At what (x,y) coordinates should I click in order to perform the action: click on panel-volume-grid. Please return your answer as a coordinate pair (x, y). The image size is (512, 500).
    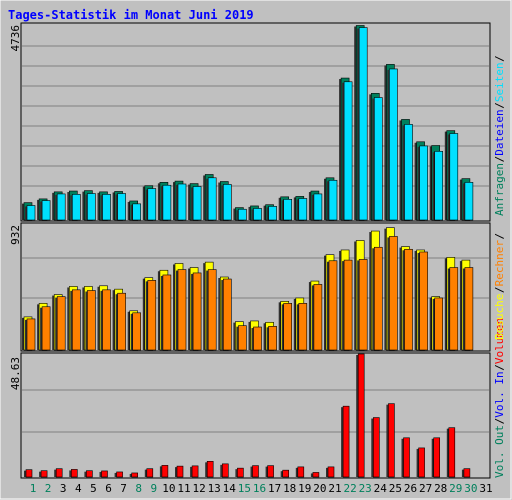
    Looking at the image, I should click on (255, 411).